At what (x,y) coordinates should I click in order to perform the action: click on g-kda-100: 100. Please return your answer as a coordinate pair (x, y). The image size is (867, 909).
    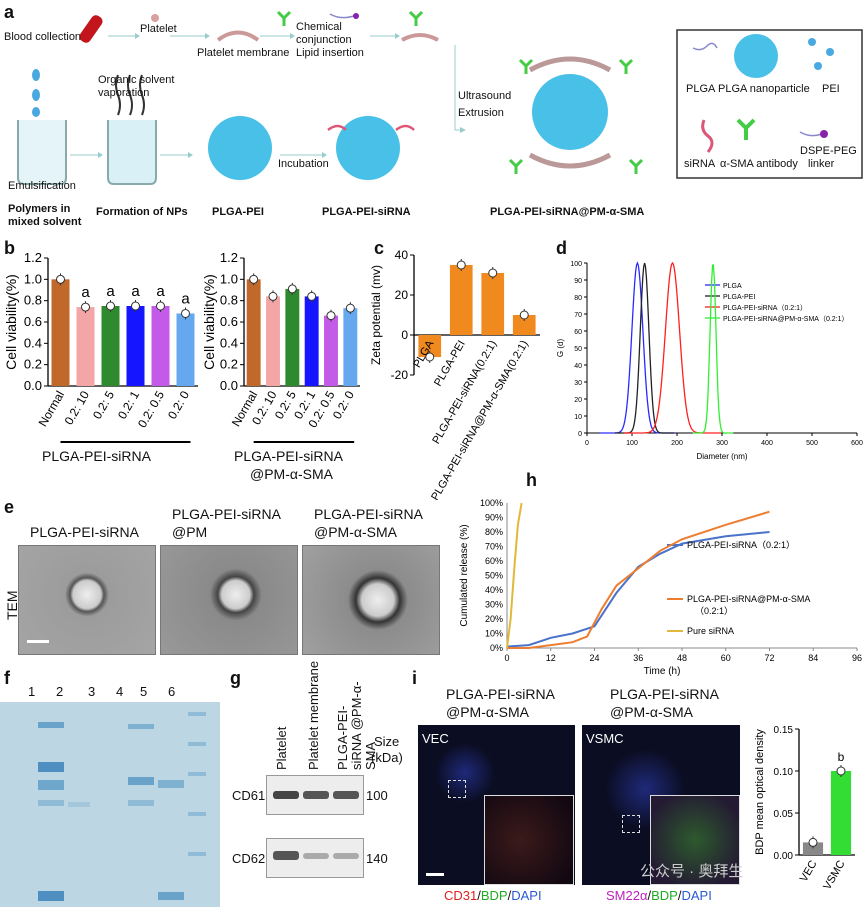
    Looking at the image, I should click on (377, 795).